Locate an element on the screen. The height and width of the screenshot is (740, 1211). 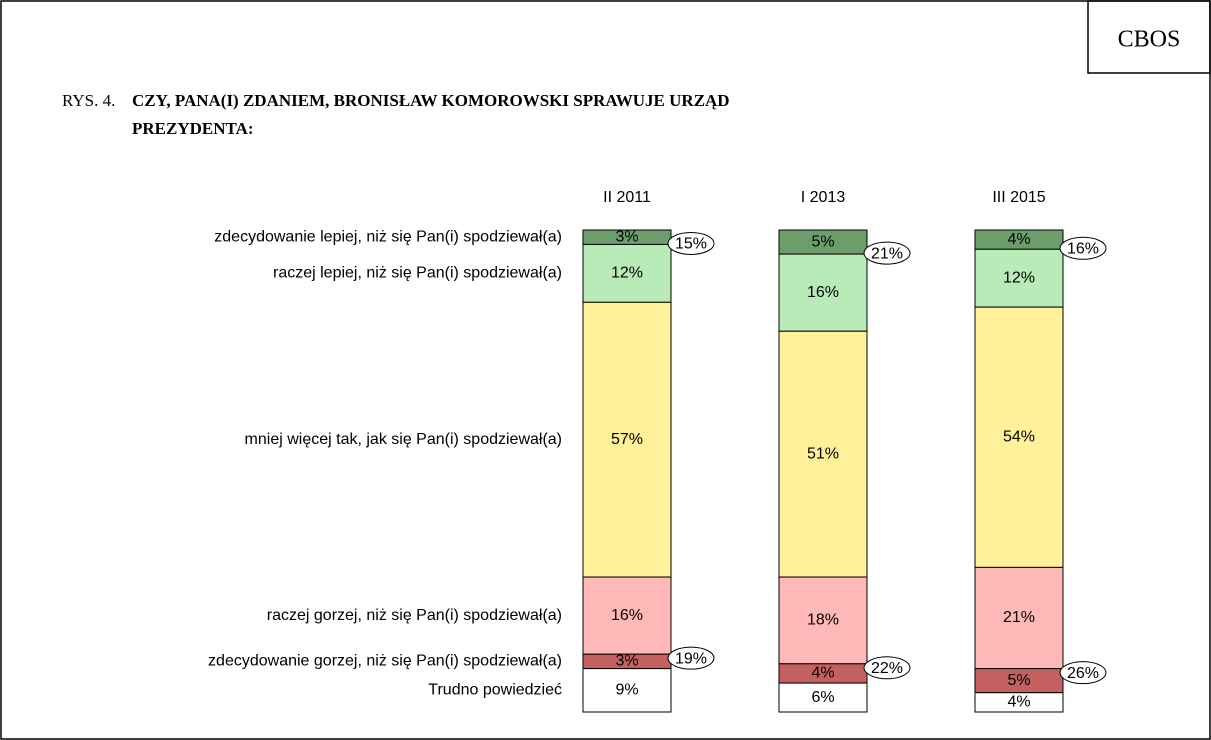
title: PREZYDENTA: is located at coordinates (193, 128).